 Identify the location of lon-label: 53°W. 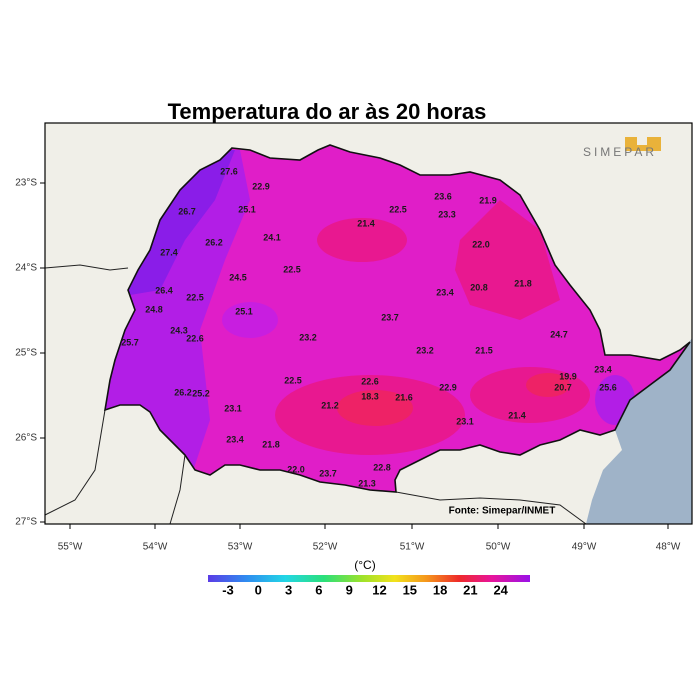
(240, 547).